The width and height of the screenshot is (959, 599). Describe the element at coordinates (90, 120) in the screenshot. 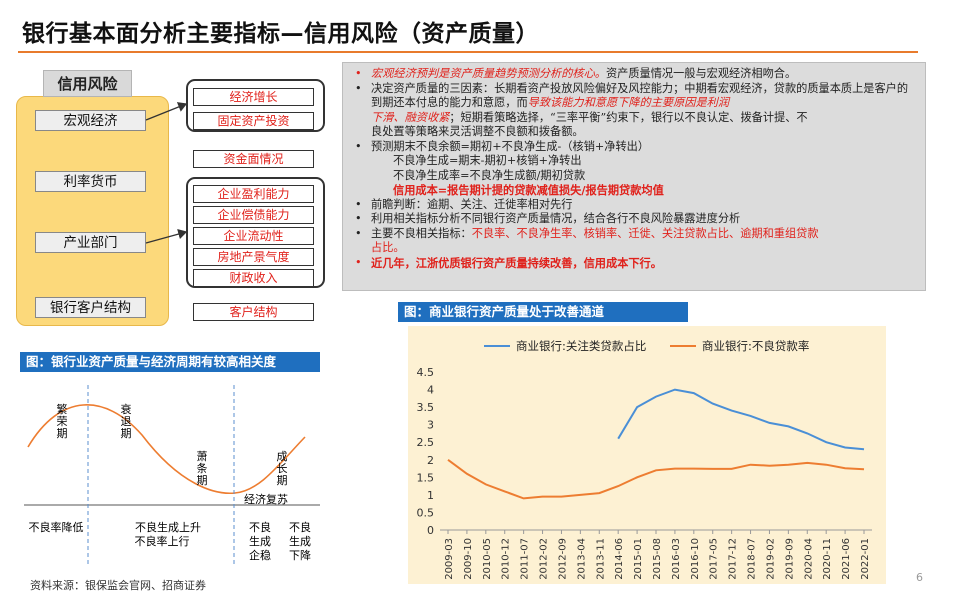

I see `category-macro: 宏观经济` at that location.